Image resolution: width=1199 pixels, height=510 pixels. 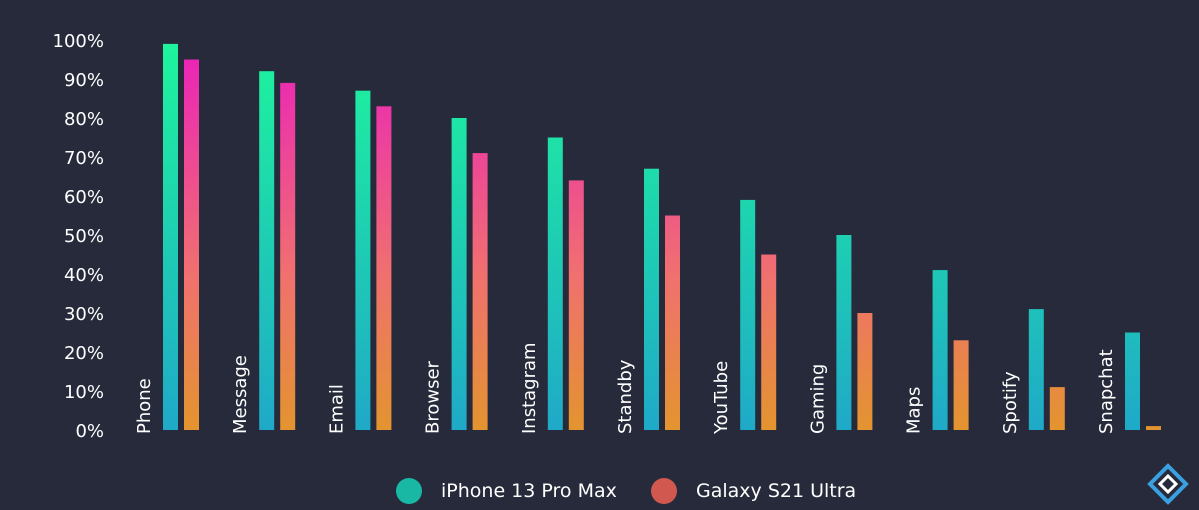 I want to click on legend-marker-iphone, so click(x=409, y=491).